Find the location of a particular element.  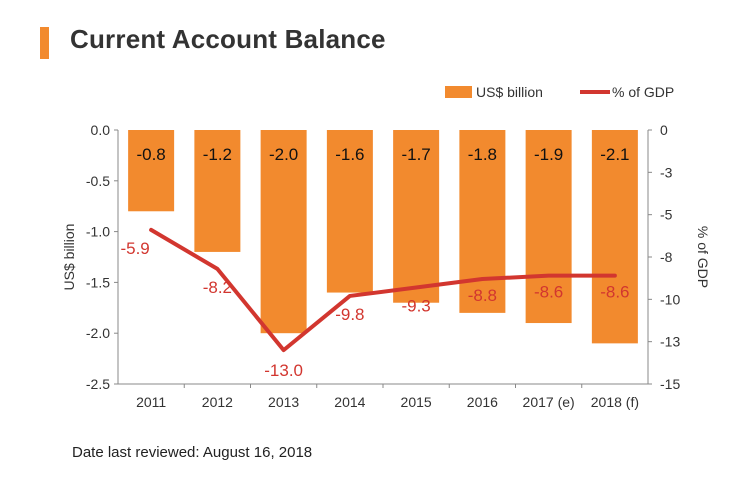

x-tick-label: 2017 (e) is located at coordinates (549, 402).